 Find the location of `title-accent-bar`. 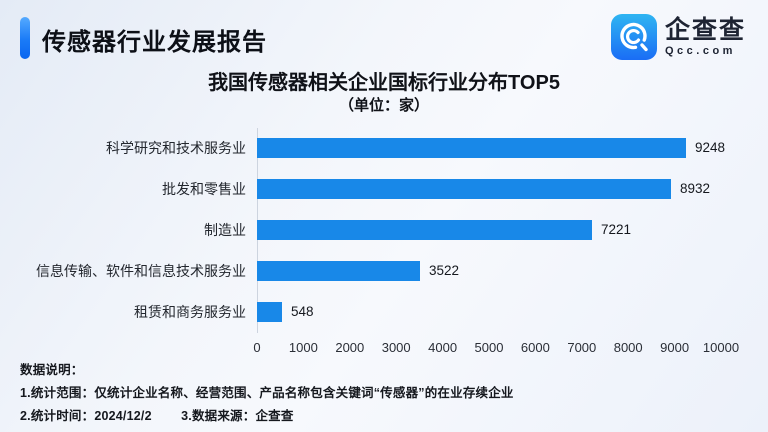

title-accent-bar is located at coordinates (25, 38).